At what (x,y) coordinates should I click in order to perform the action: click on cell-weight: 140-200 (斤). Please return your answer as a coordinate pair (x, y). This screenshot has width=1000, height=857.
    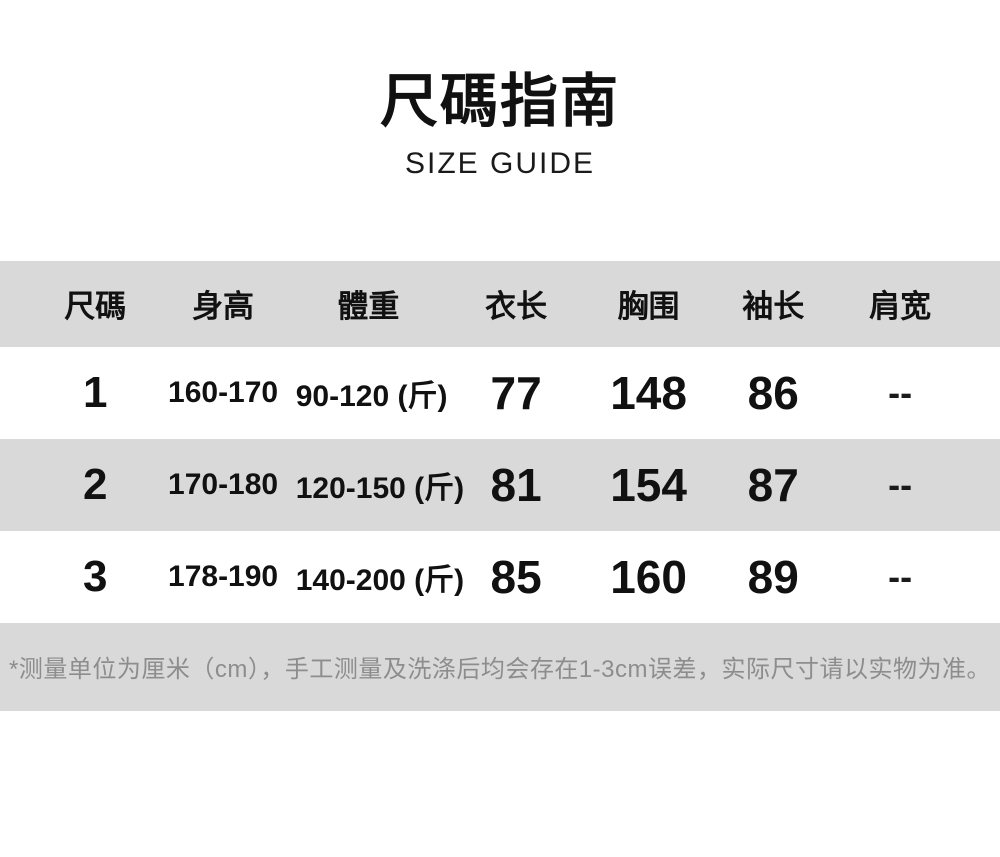
    Looking at the image, I should click on (380, 580).